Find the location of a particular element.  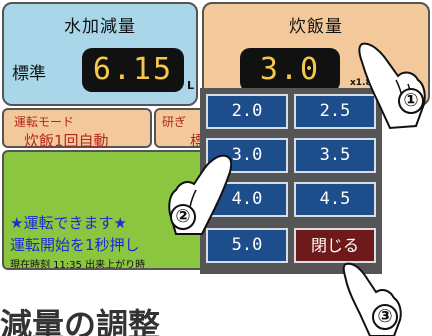

water-amount-panel: 水加減量 標準 6.15 L is located at coordinates (100, 54).